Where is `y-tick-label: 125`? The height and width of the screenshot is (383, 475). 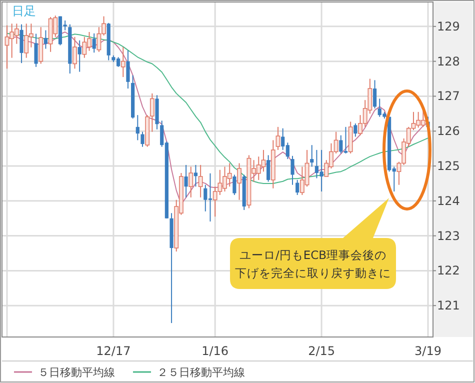 y-tick-label: 125 is located at coordinates (448, 166).